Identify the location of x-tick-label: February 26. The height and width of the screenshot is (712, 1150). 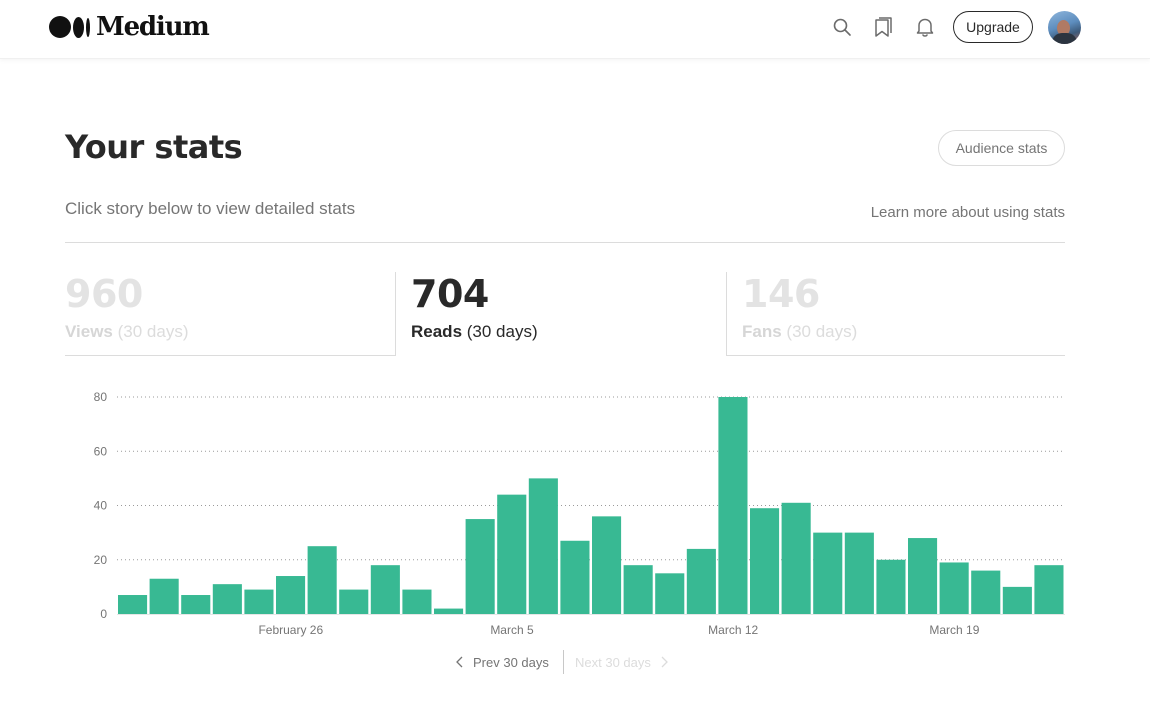
(290, 630).